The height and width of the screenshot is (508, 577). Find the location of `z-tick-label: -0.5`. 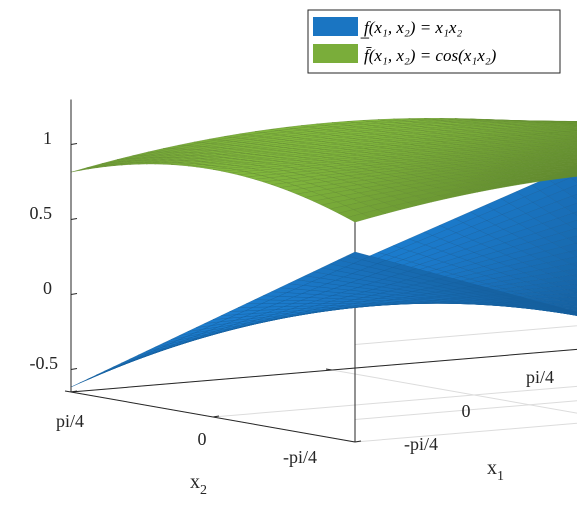

z-tick-label: -0.5 is located at coordinates (44, 363).